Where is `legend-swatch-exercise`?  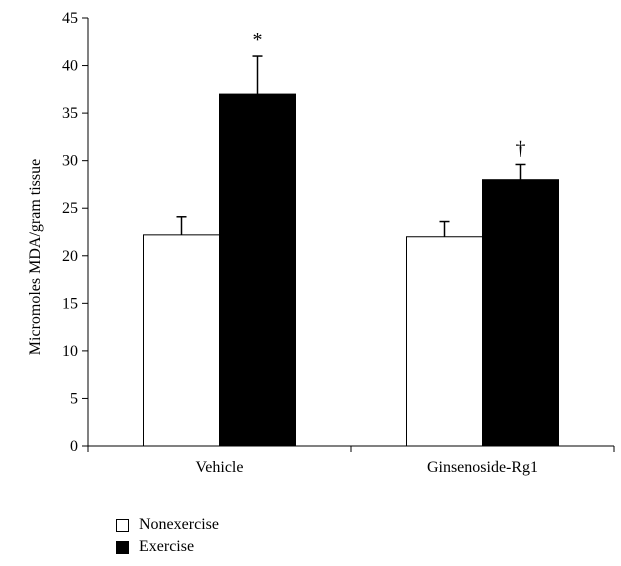
legend-swatch-exercise is located at coordinates (122, 547).